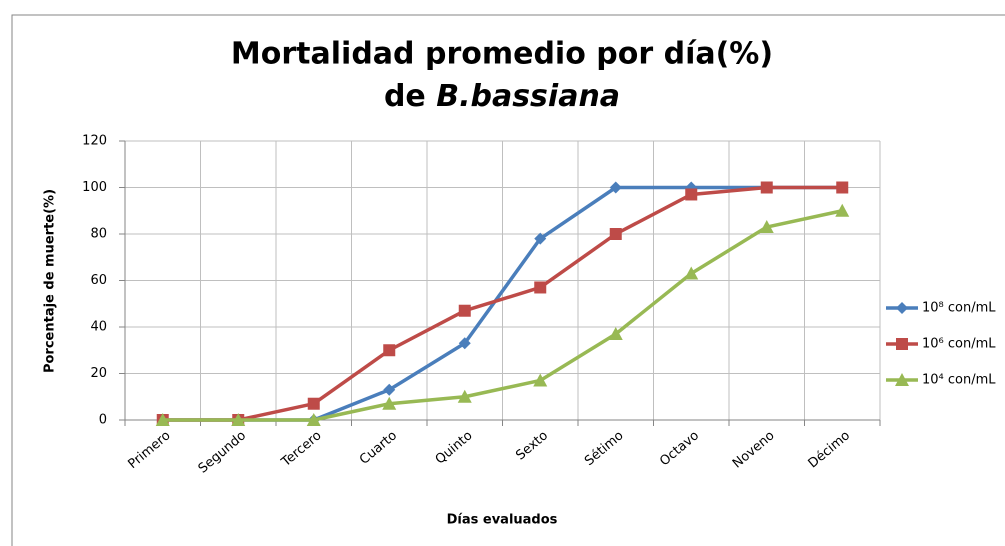  Describe the element at coordinates (98, 234) in the screenshot. I see `y-tick-label: 80` at that location.